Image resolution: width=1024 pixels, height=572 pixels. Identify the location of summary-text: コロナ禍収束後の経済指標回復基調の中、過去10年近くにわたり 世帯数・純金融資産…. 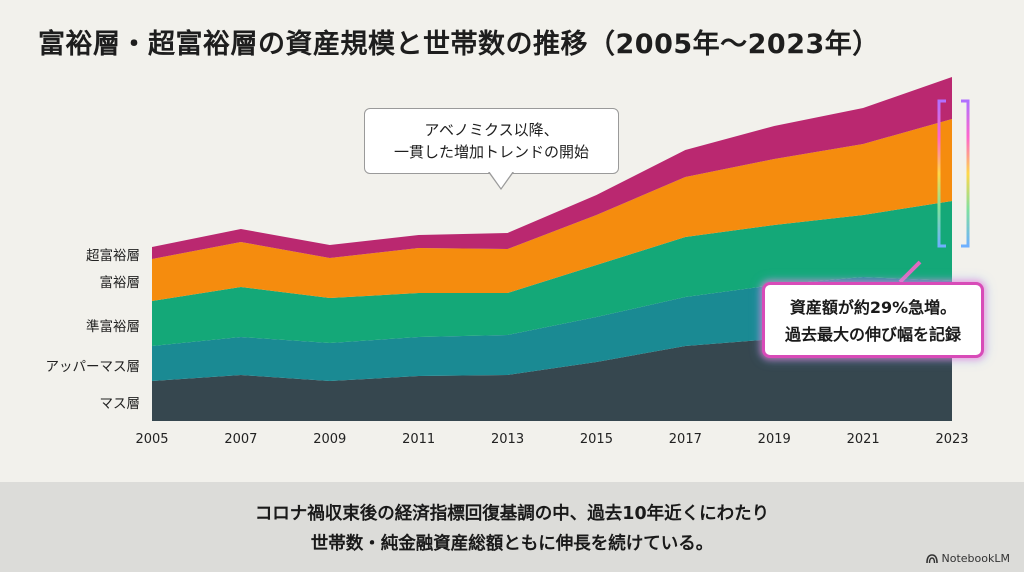
(512, 529).